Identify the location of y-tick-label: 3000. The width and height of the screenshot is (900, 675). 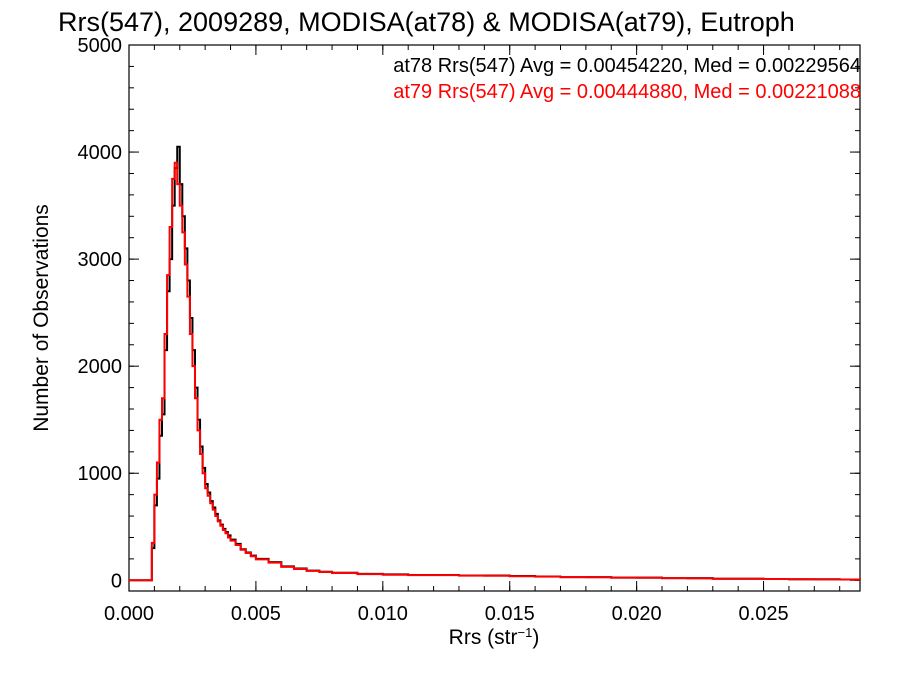
(100, 260).